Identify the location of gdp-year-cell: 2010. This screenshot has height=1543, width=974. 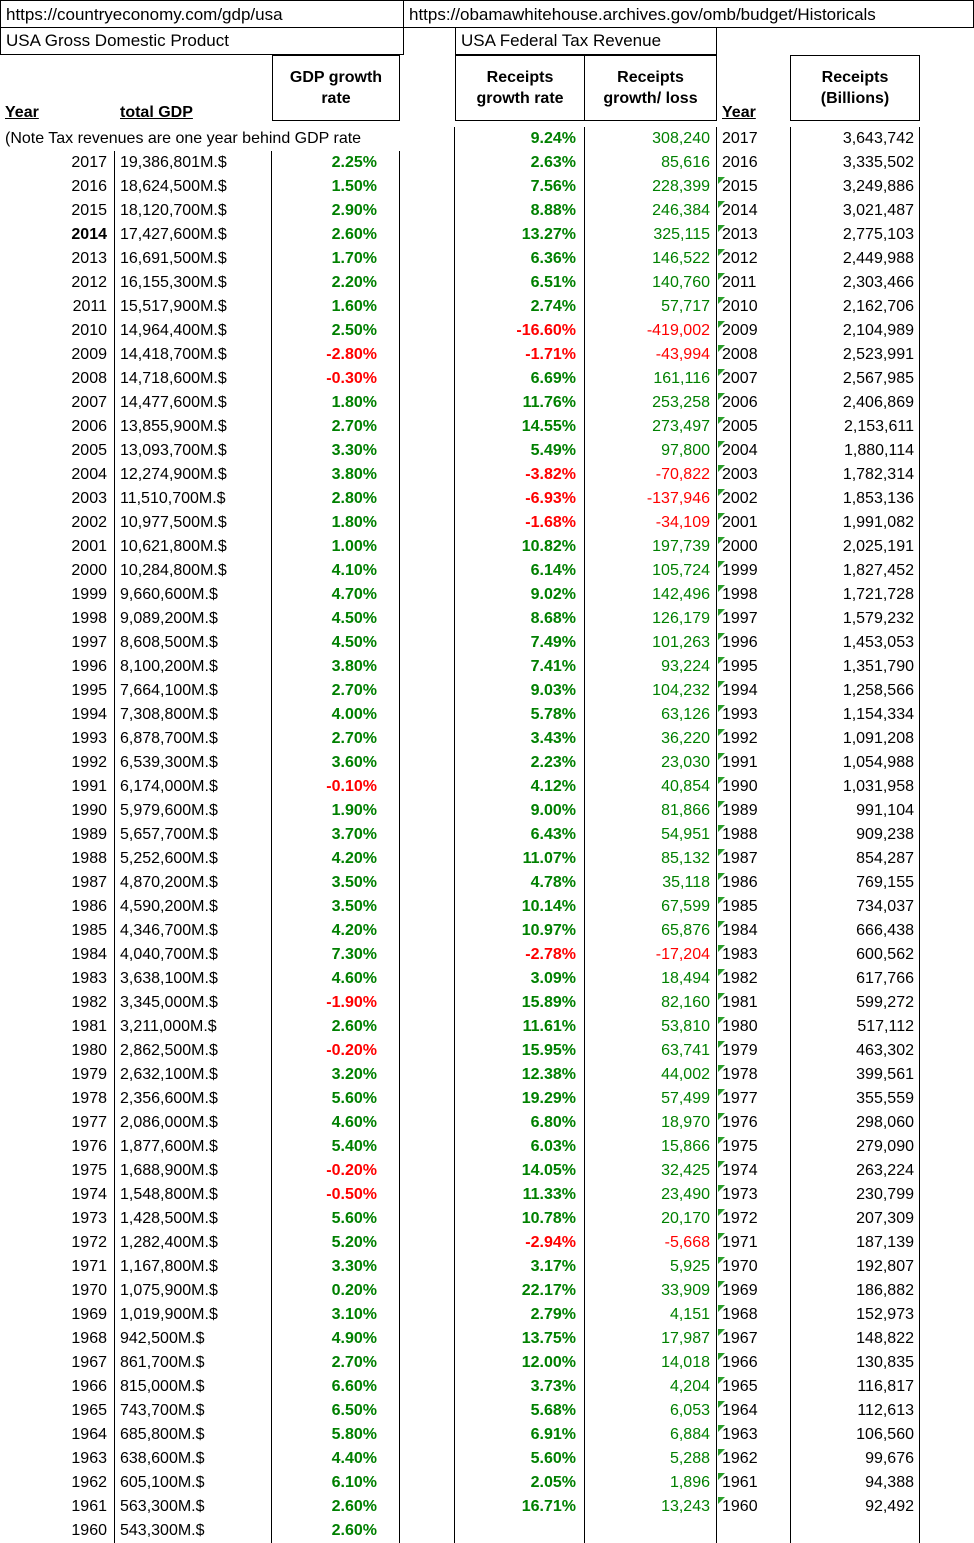
(57, 331).